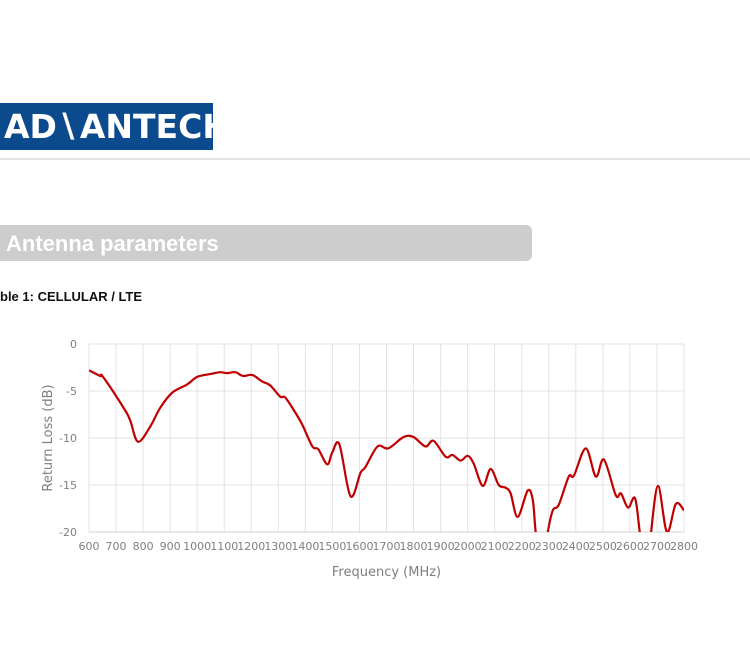  I want to click on x-tick-label: 1100, so click(224, 546).